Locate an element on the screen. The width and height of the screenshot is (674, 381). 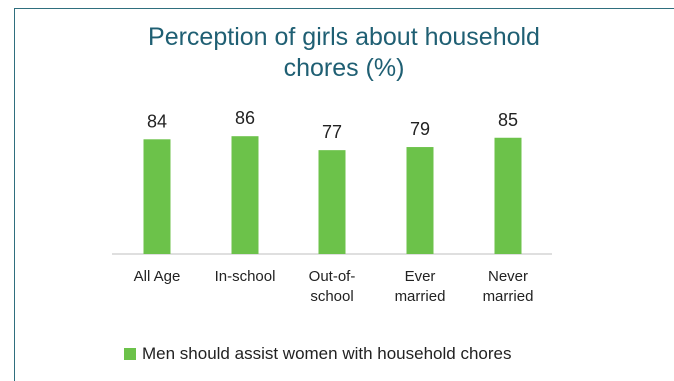
category-label: Out-of- is located at coordinates (332, 276).